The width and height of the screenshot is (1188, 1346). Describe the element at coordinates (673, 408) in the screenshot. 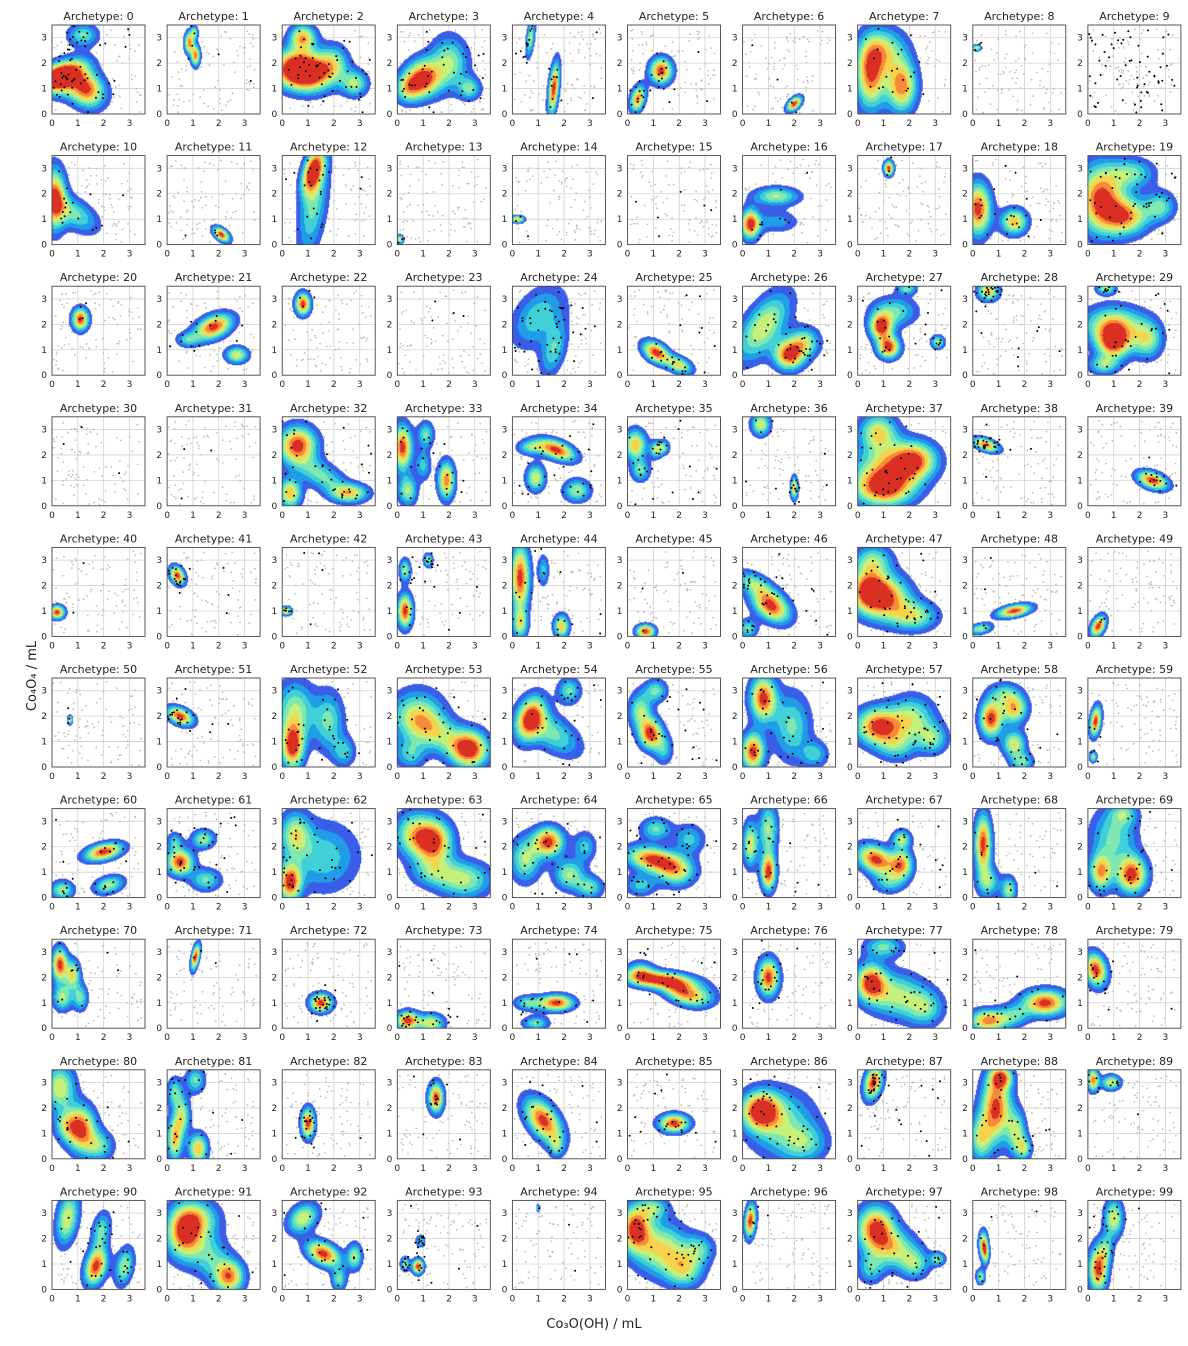

I see `panel-title: Archetype: 35` at that location.